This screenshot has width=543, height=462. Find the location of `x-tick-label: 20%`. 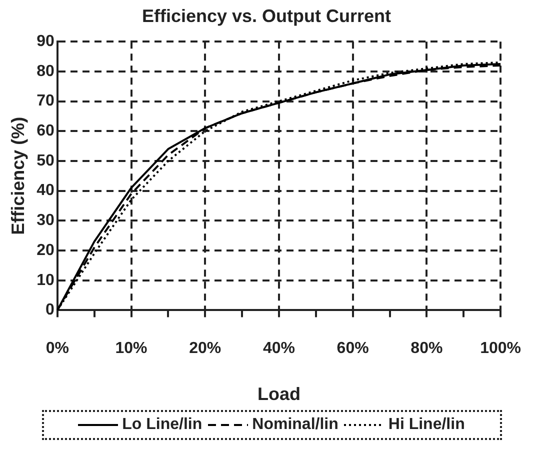

x-tick-label: 20% is located at coordinates (205, 349).